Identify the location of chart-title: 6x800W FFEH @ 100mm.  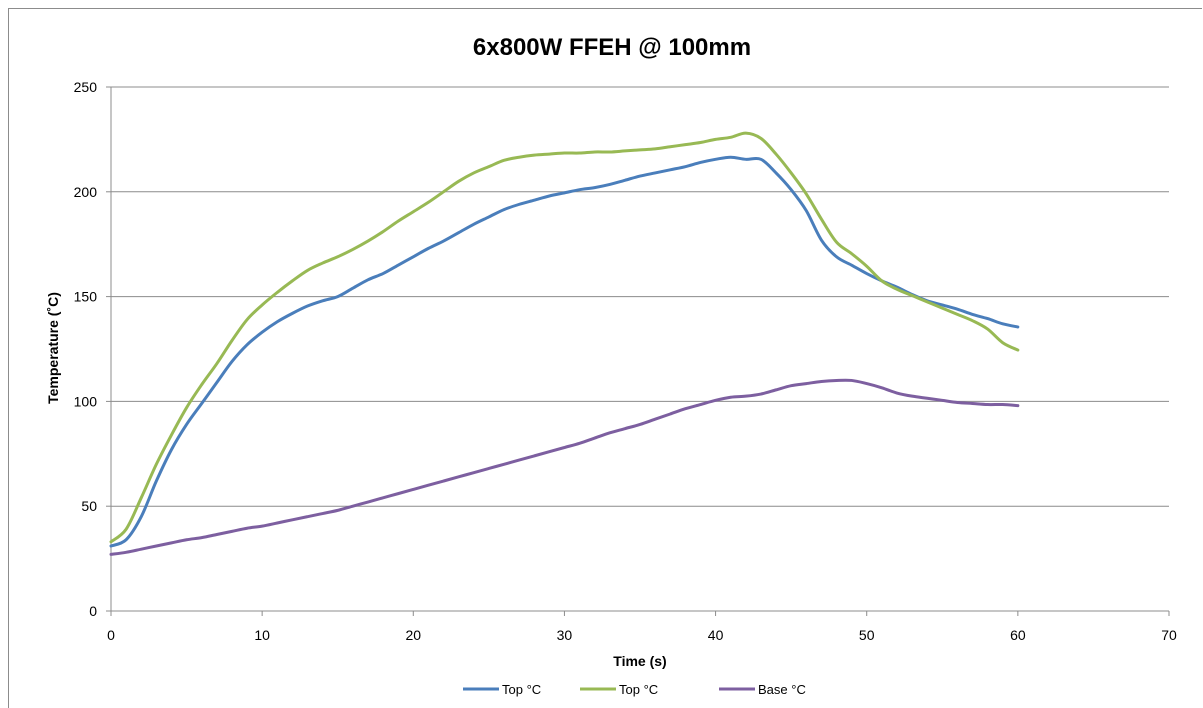
(612, 47).